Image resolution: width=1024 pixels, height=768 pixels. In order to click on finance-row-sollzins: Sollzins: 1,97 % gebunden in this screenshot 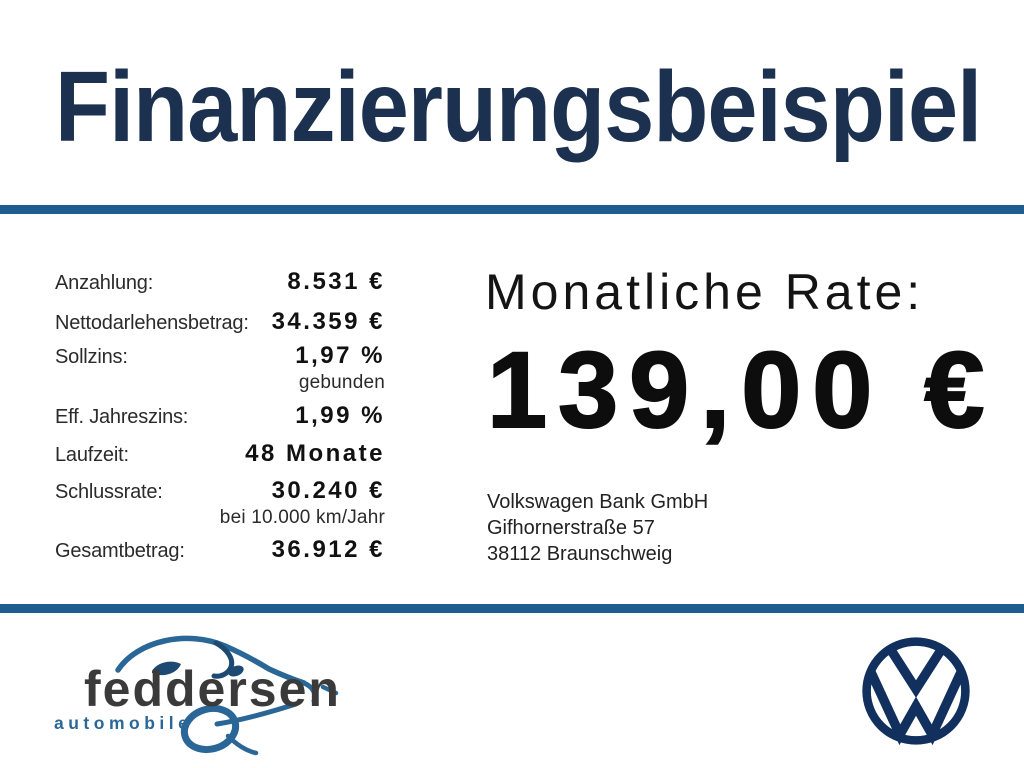, I will do `click(220, 368)`.